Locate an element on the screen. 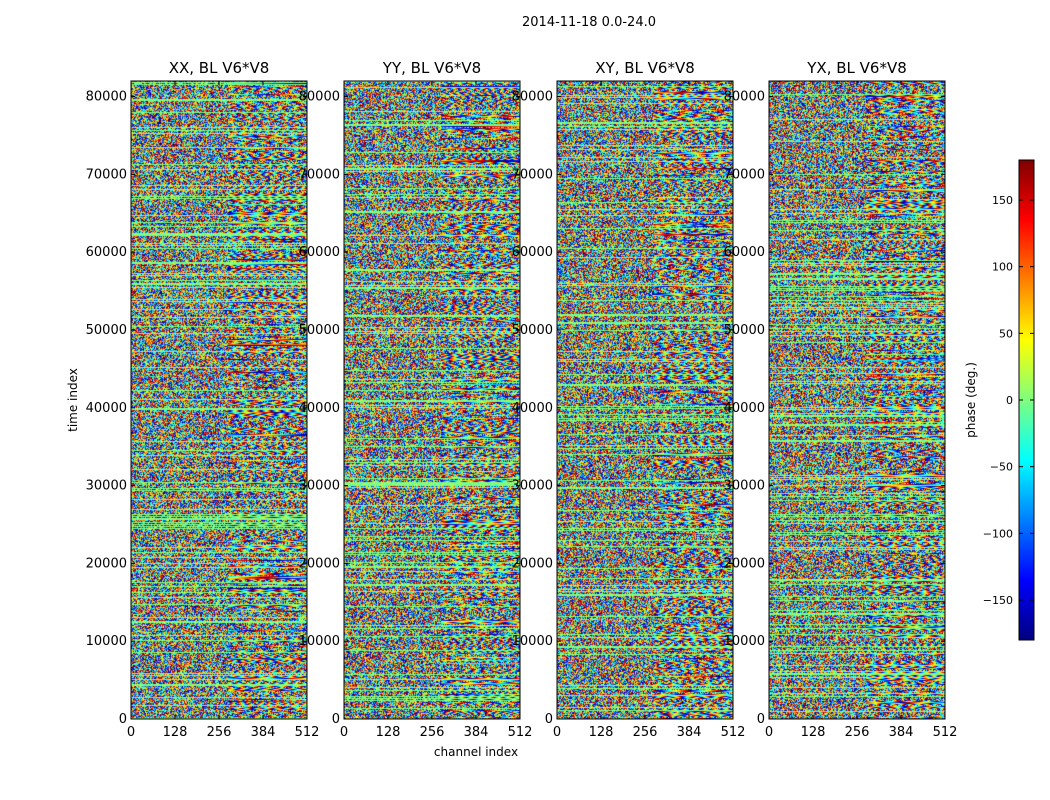 The width and height of the screenshot is (1050, 800). panel-title: XY, BL V6*V8 is located at coordinates (645, 68).